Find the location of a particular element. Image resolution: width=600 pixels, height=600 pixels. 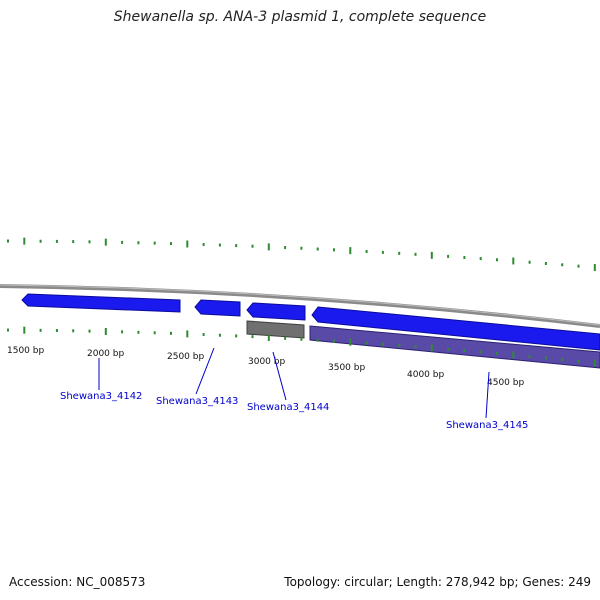

backbone-ring-highlight is located at coordinates (300, 305).